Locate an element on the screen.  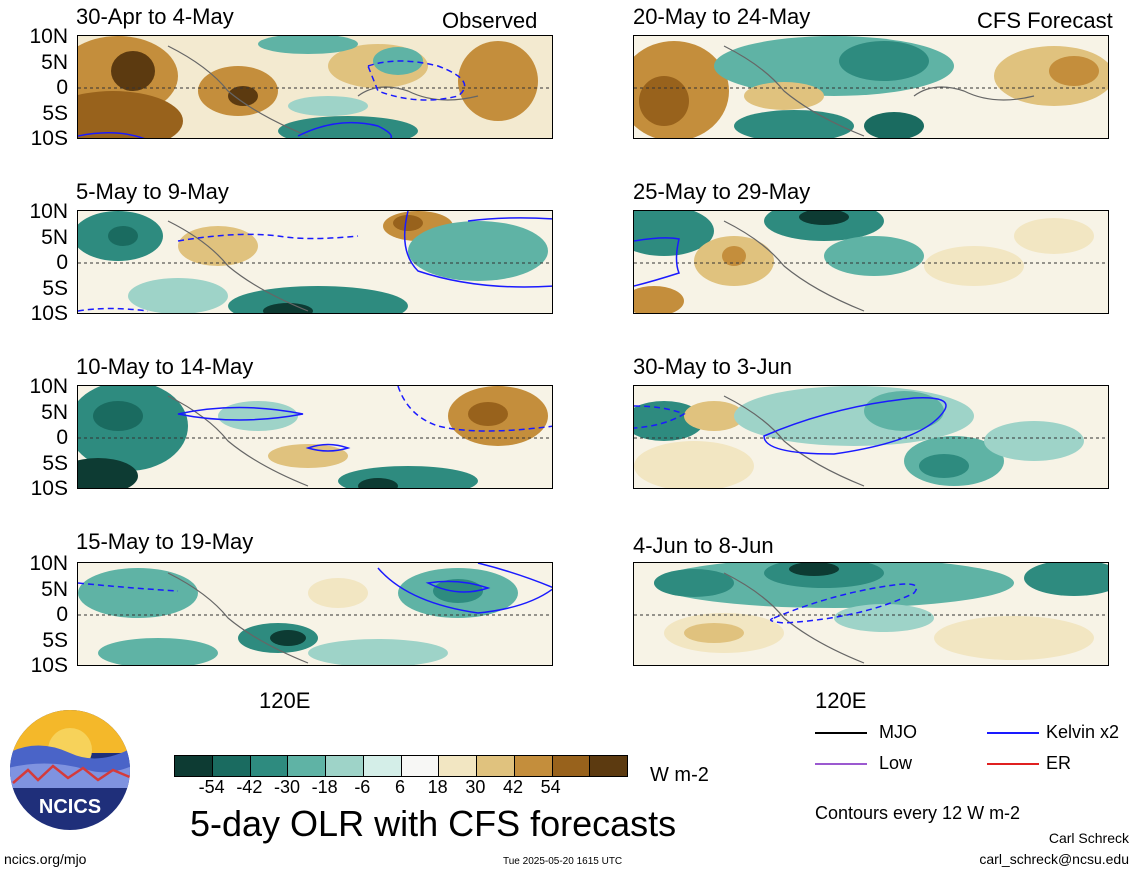
colorbar-tick-label: -6 is located at coordinates (362, 787).